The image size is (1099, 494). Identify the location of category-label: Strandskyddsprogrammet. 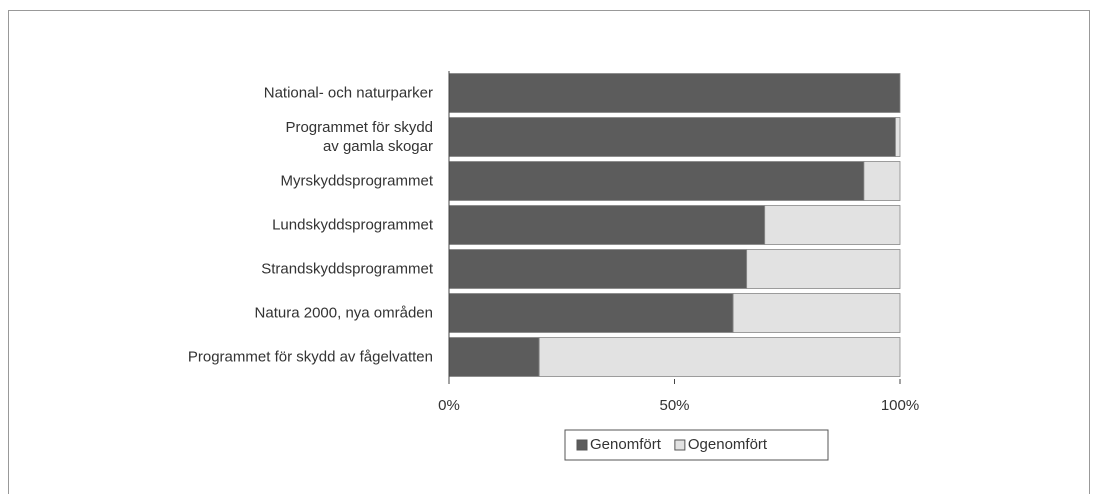
(347, 269).